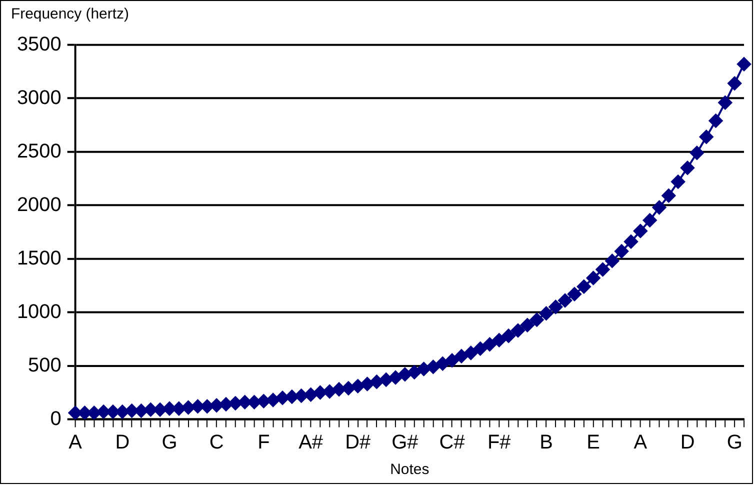  I want to click on y-tick-label: 2500, so click(39, 151).